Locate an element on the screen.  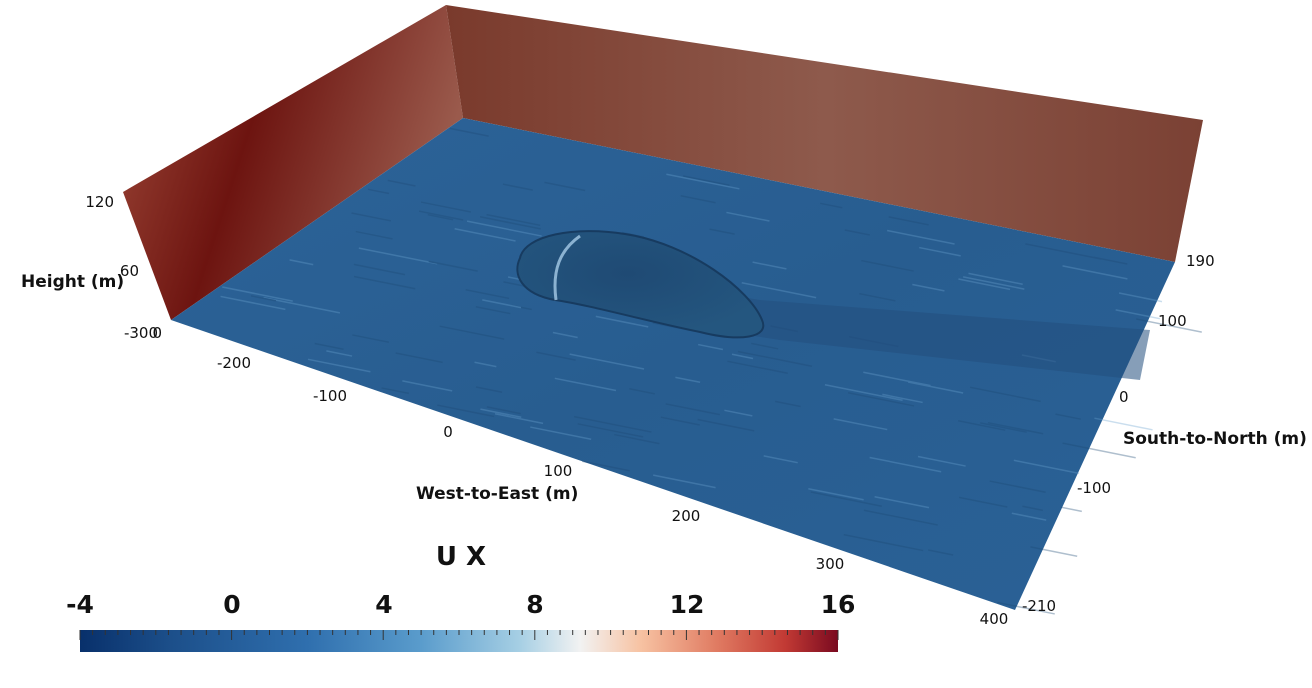
colorbar-title: U X is located at coordinates (461, 557).